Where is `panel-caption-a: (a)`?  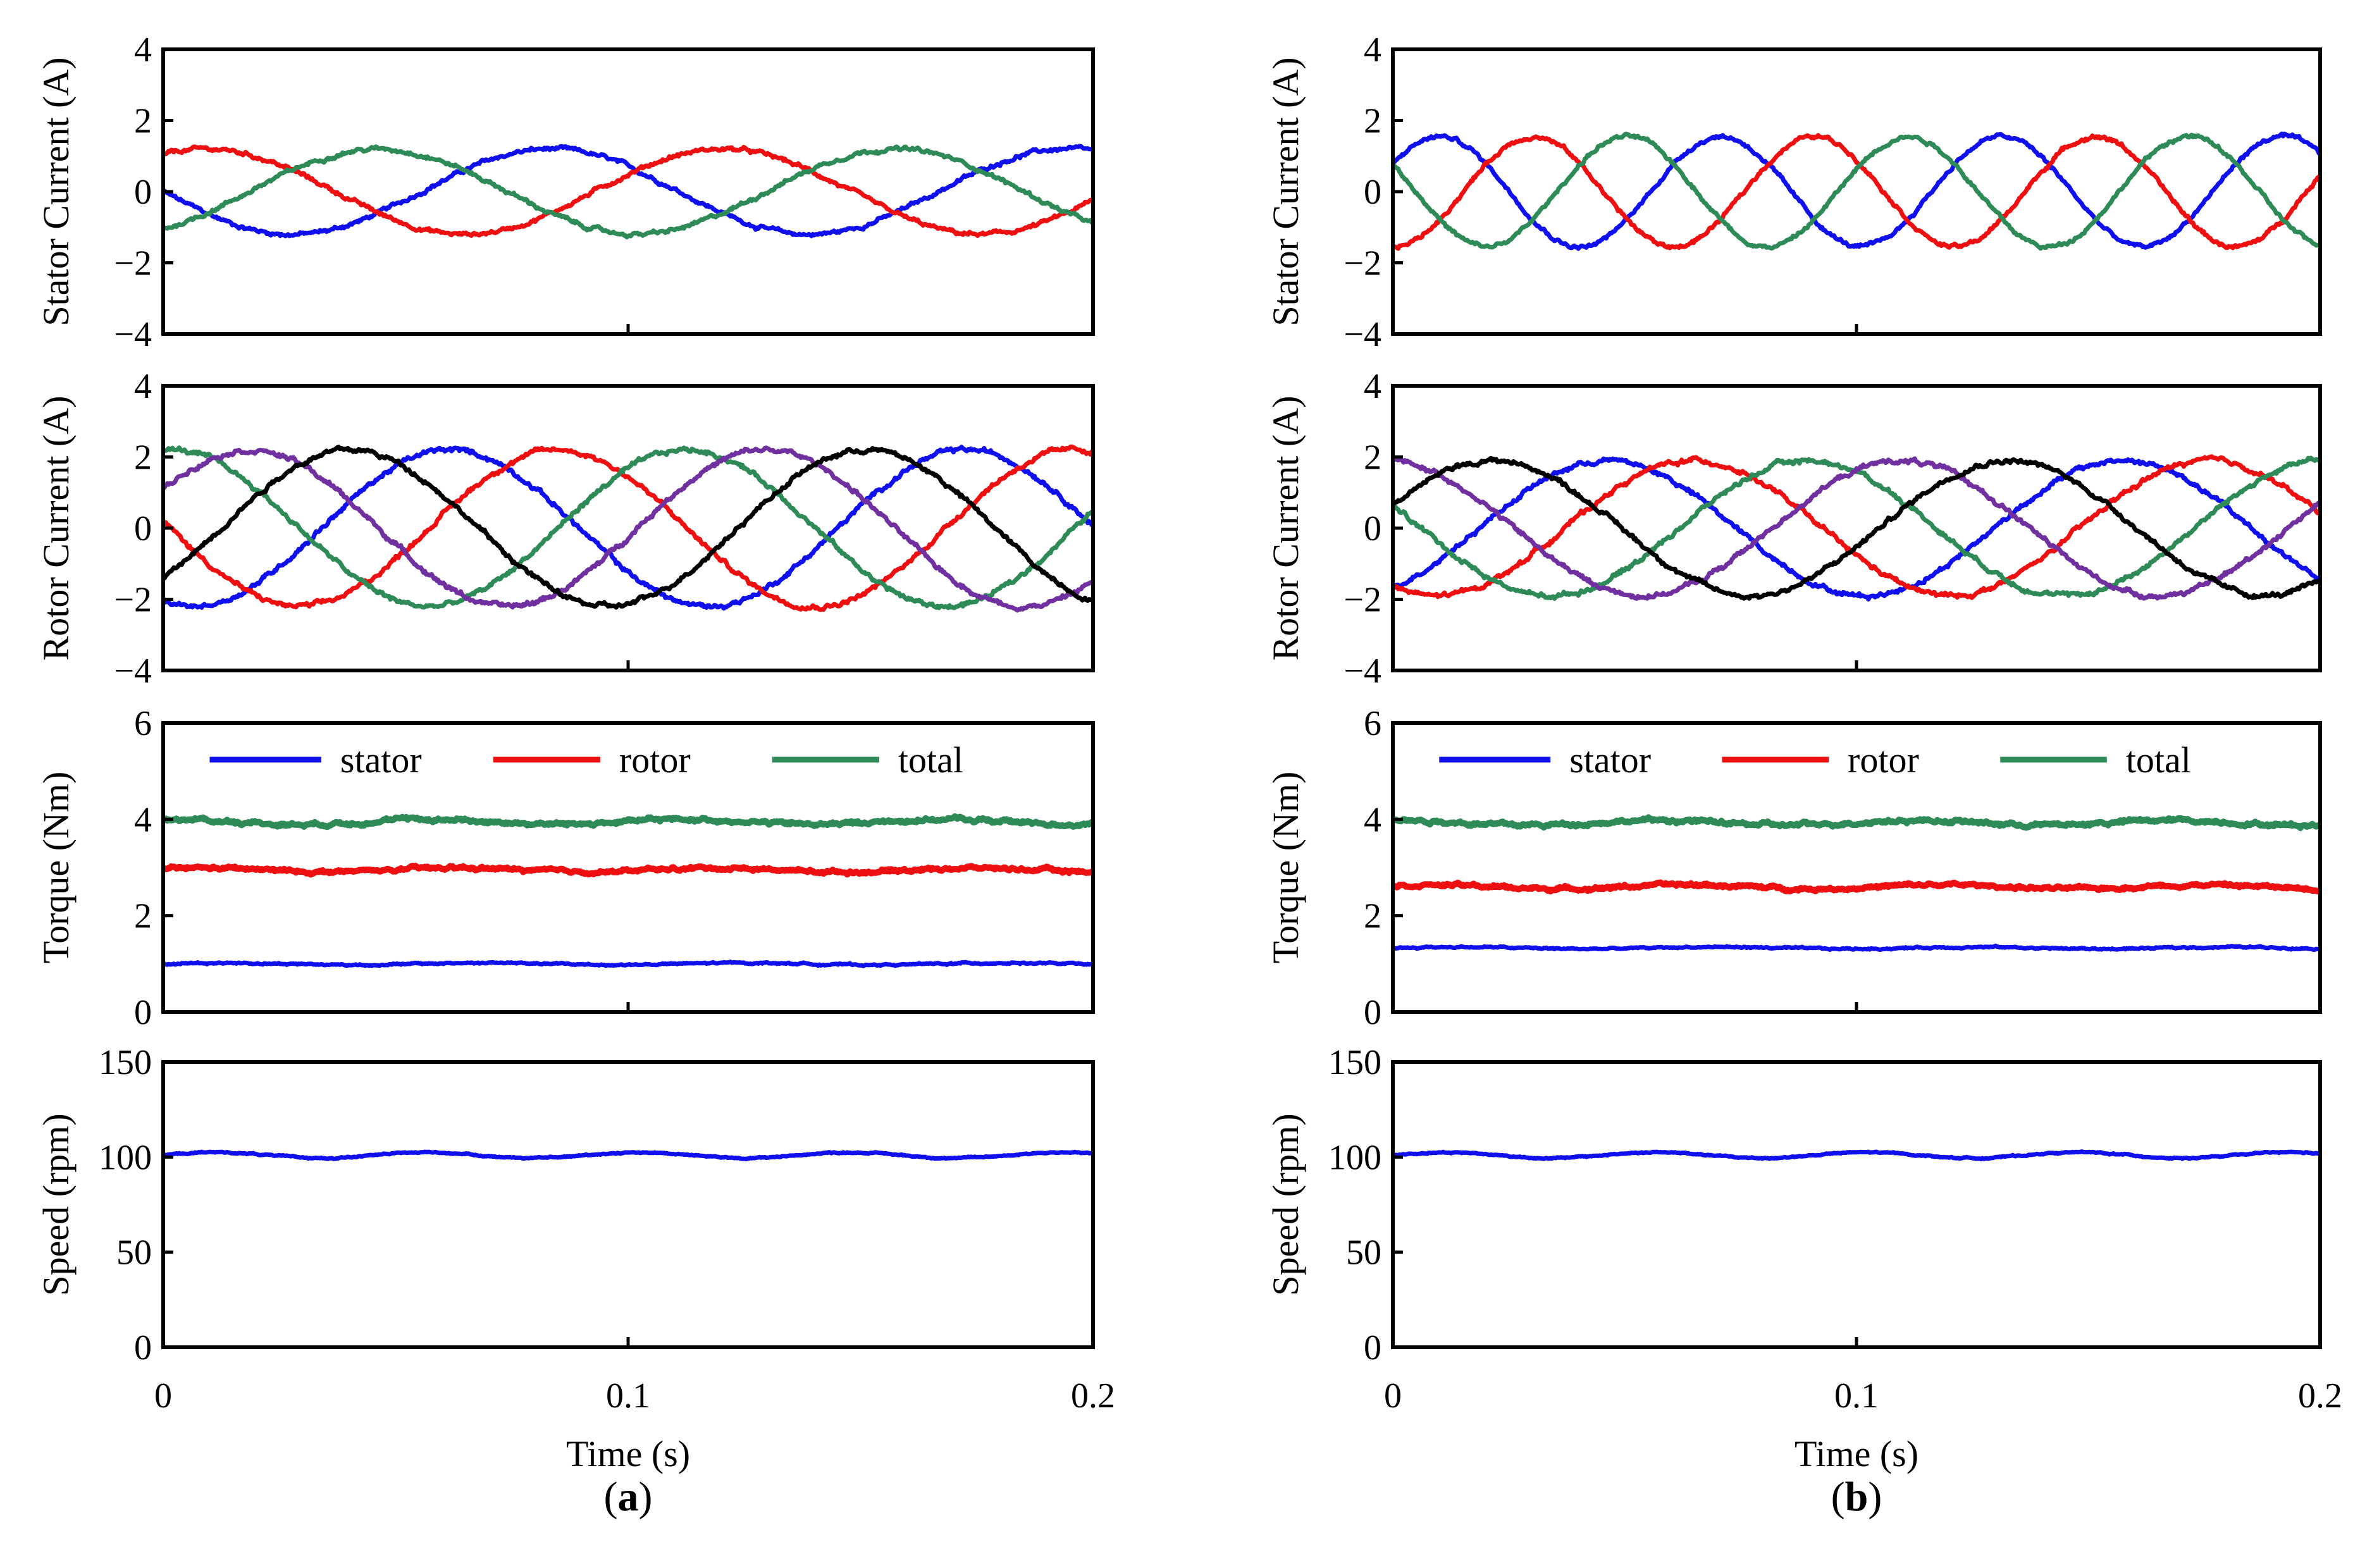
panel-caption-a: (a) is located at coordinates (628, 1497).